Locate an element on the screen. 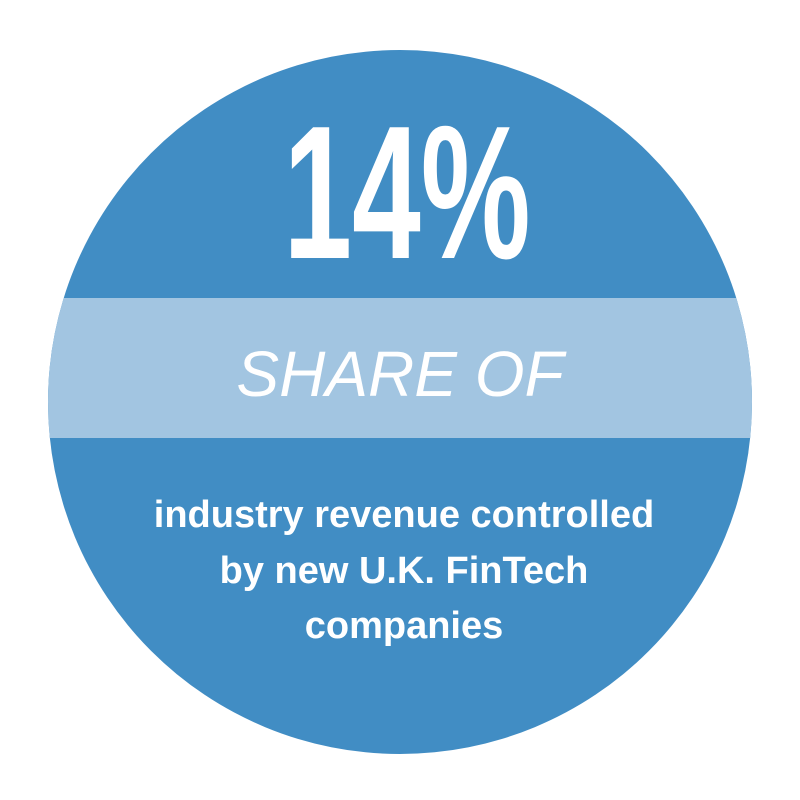 The width and height of the screenshot is (800, 800). description-line: industry revenue controlled is located at coordinates (404, 515).